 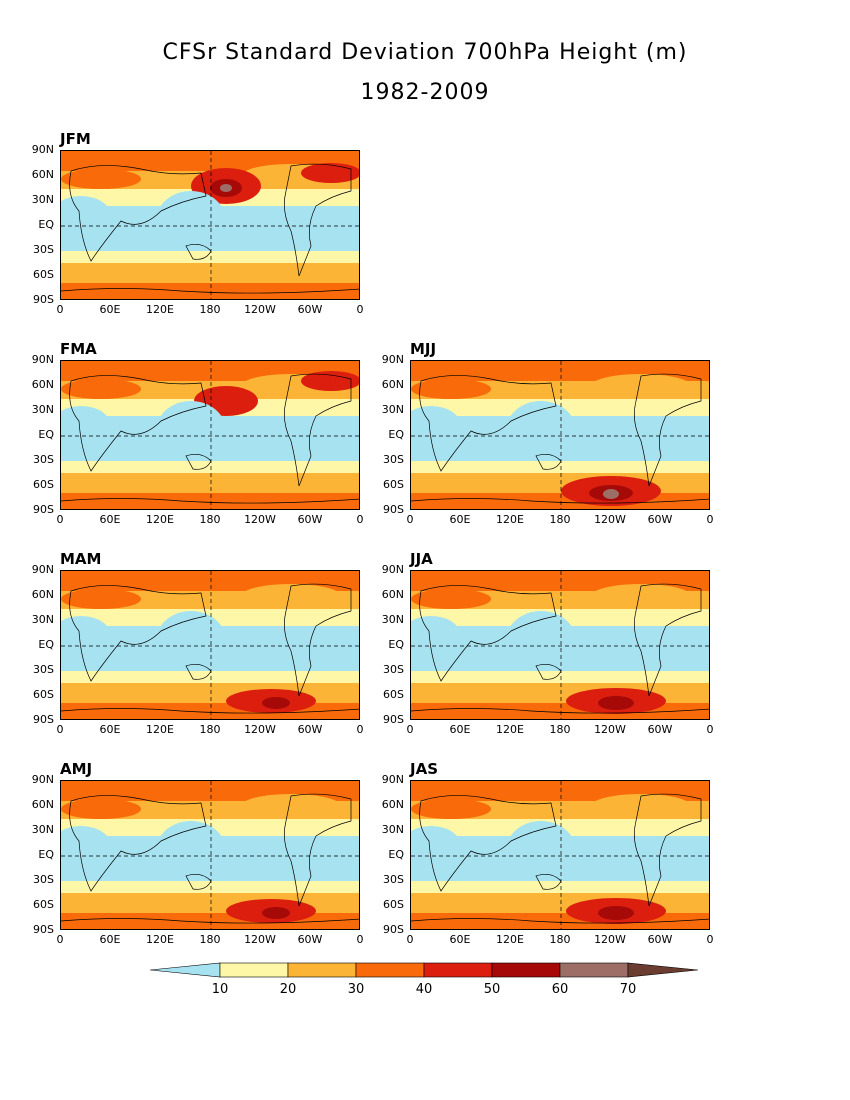 I want to click on colorbar-level-label: 40, so click(x=424, y=989).